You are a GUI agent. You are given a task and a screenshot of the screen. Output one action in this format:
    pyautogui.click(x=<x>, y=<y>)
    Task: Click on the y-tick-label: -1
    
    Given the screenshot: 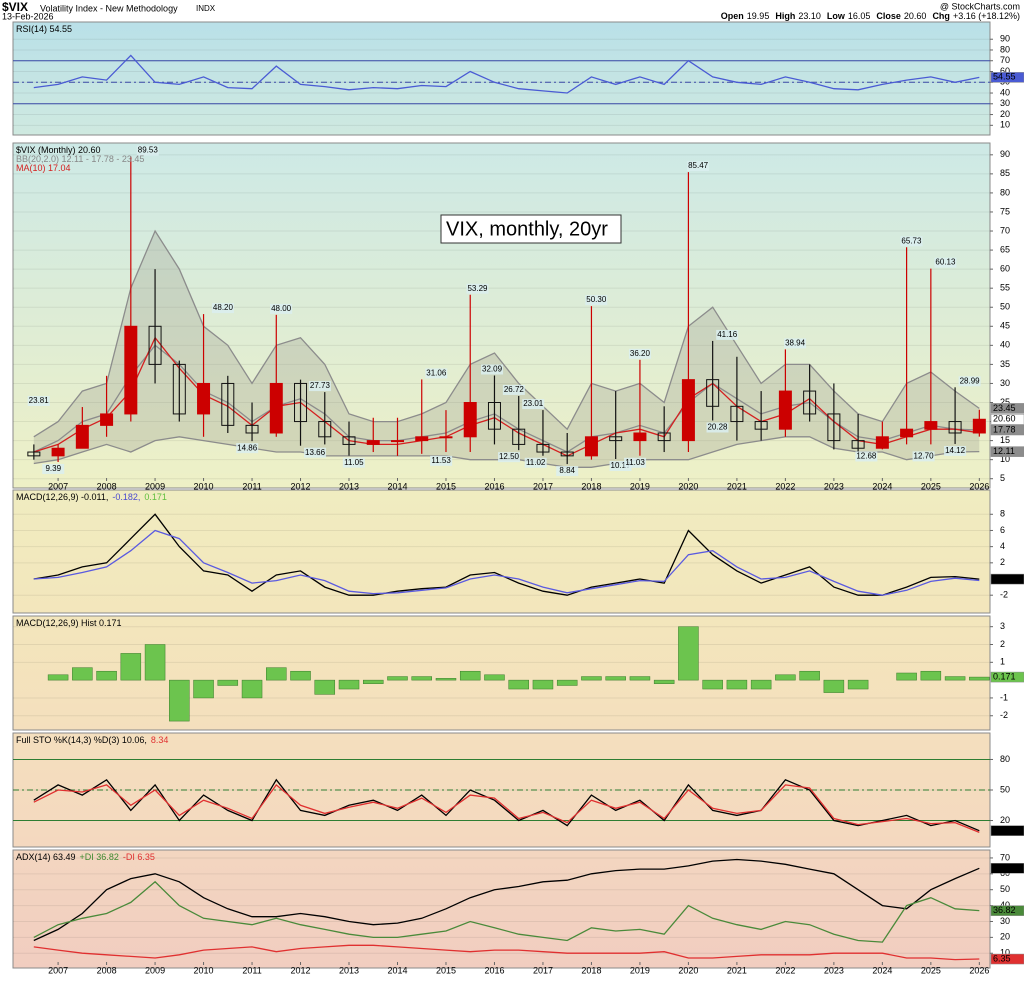 What is the action you would take?
    pyautogui.click(x=1004, y=697)
    